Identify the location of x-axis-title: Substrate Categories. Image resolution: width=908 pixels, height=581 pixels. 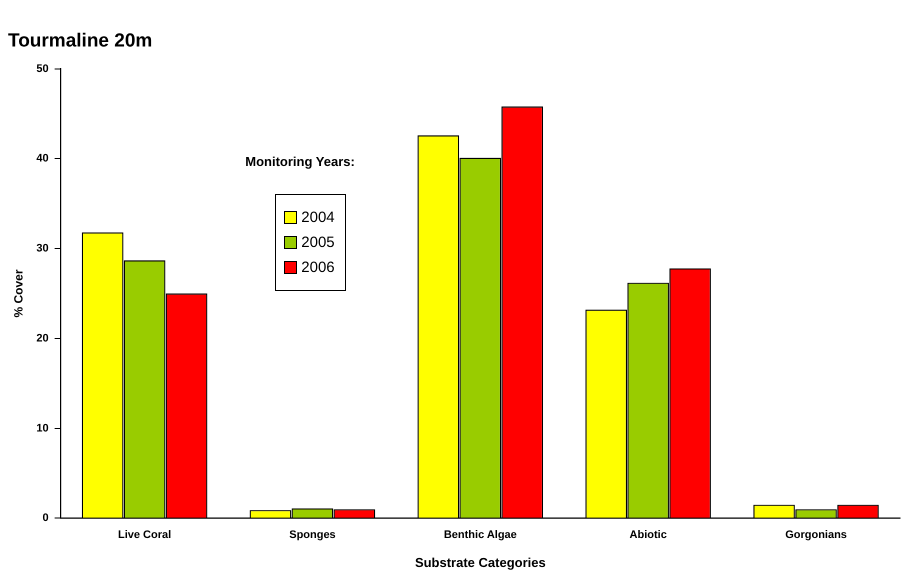
(480, 562).